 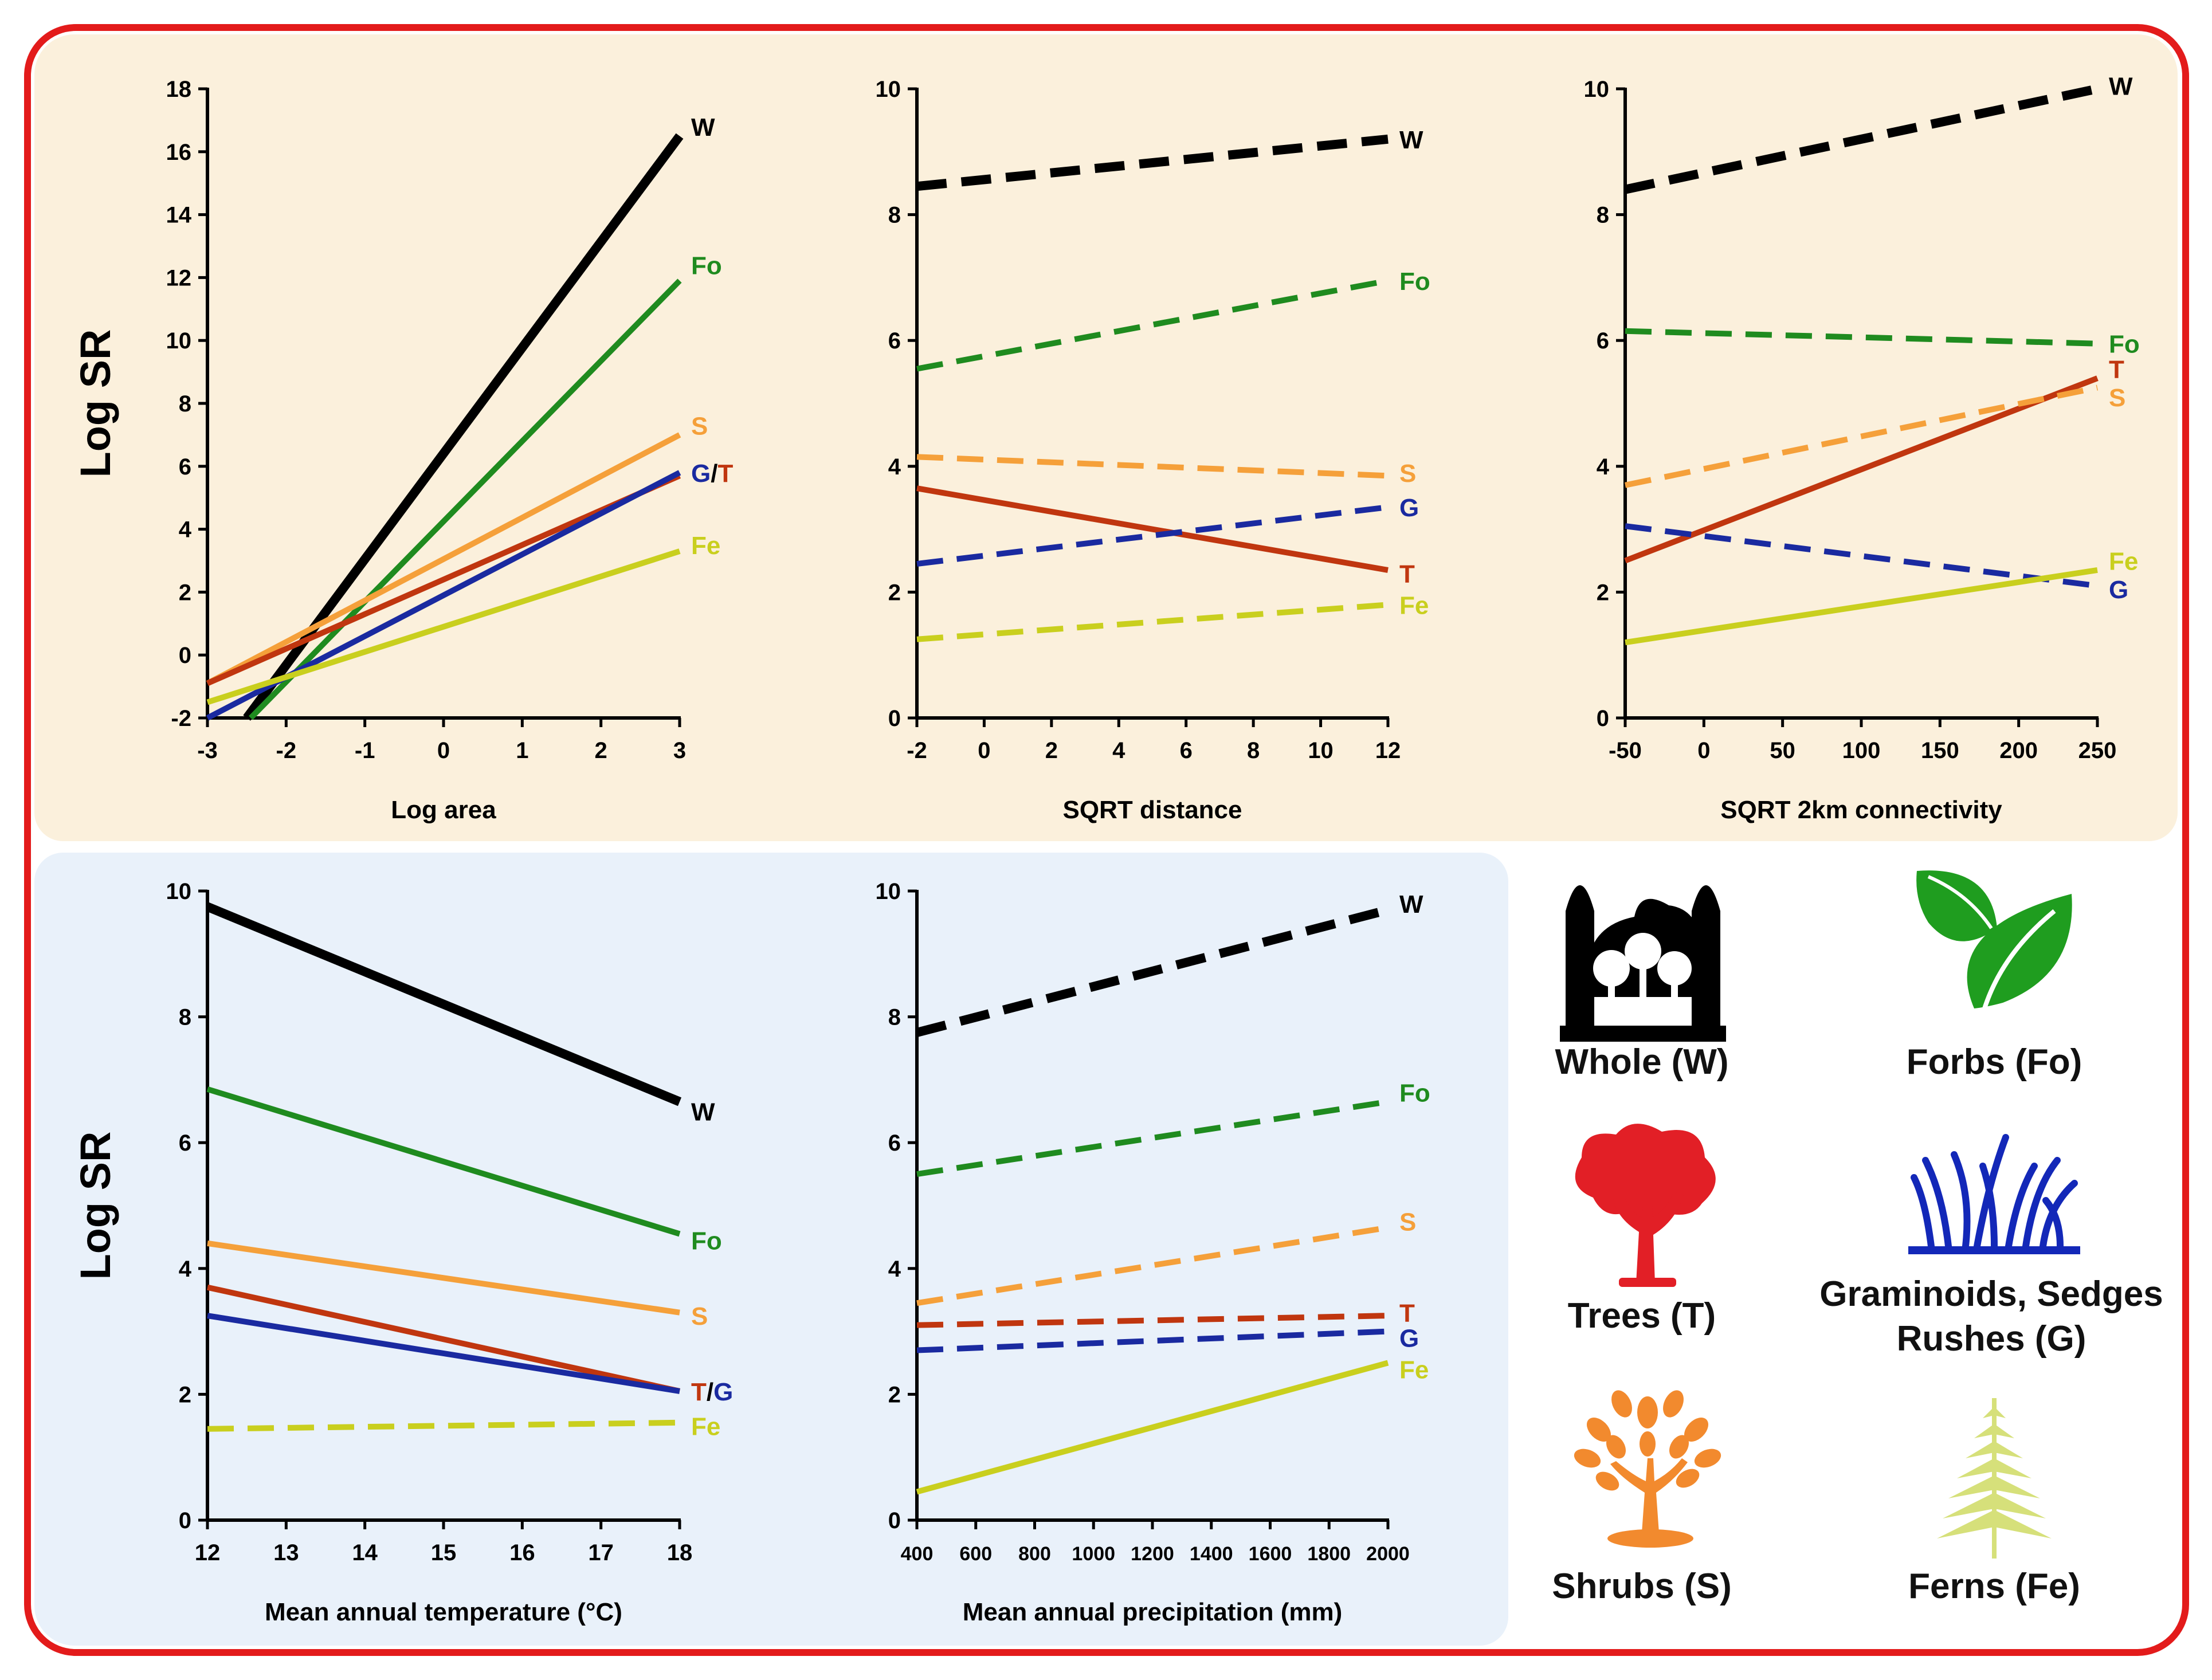 What do you see at coordinates (1994, 1478) in the screenshot?
I see `fern-icon` at bounding box center [1994, 1478].